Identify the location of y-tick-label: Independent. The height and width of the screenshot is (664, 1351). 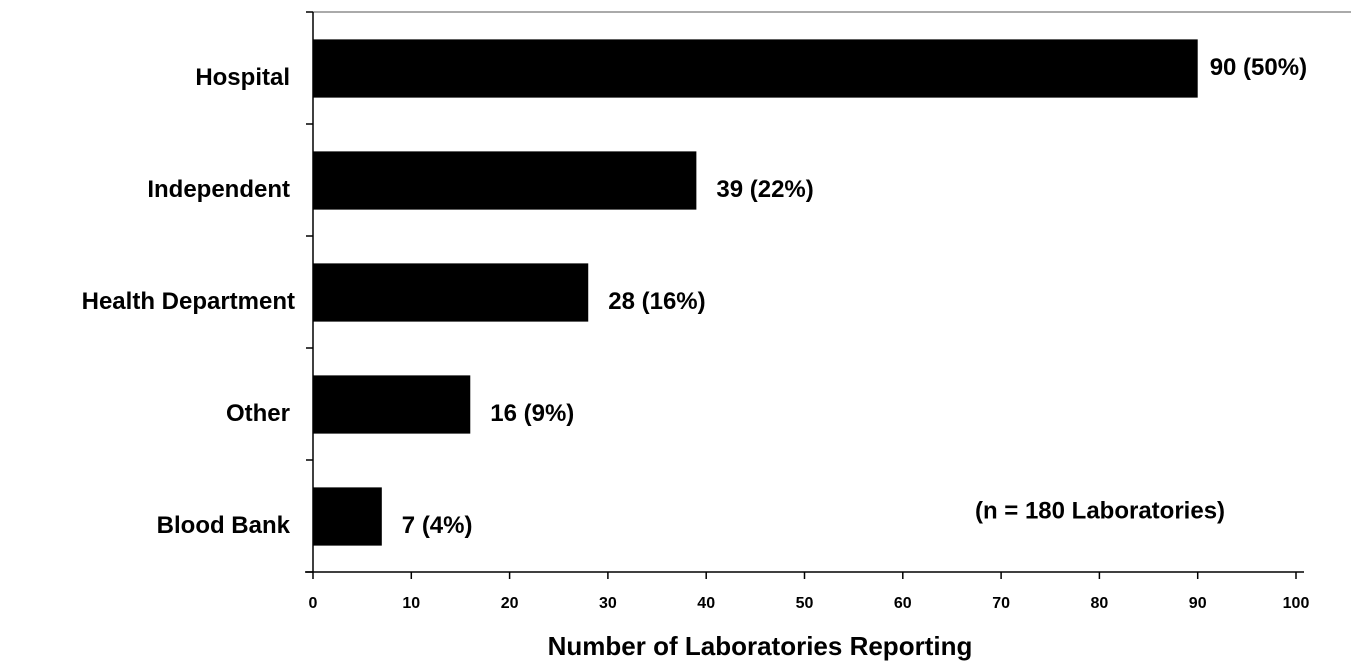
(218, 189).